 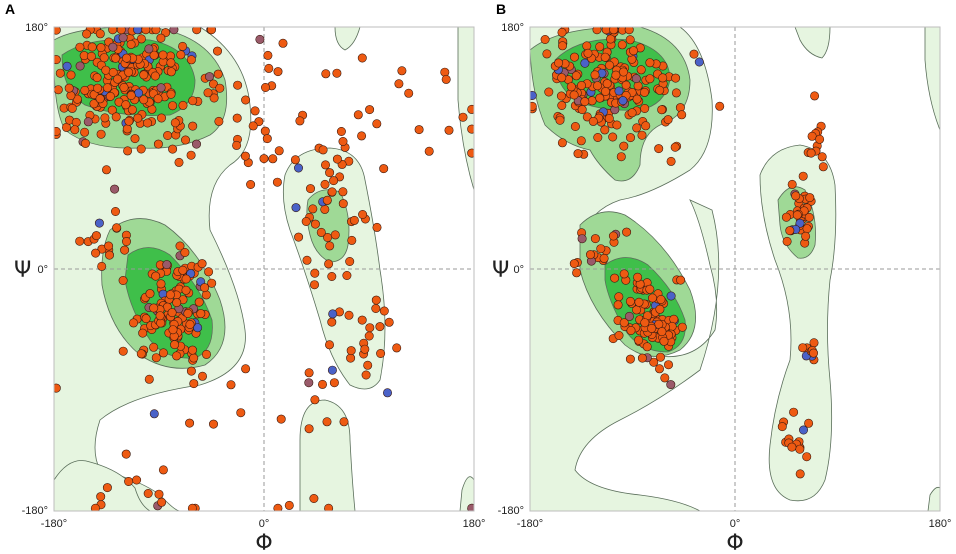 I want to click on panel-letter-a: A, so click(x=10, y=9).